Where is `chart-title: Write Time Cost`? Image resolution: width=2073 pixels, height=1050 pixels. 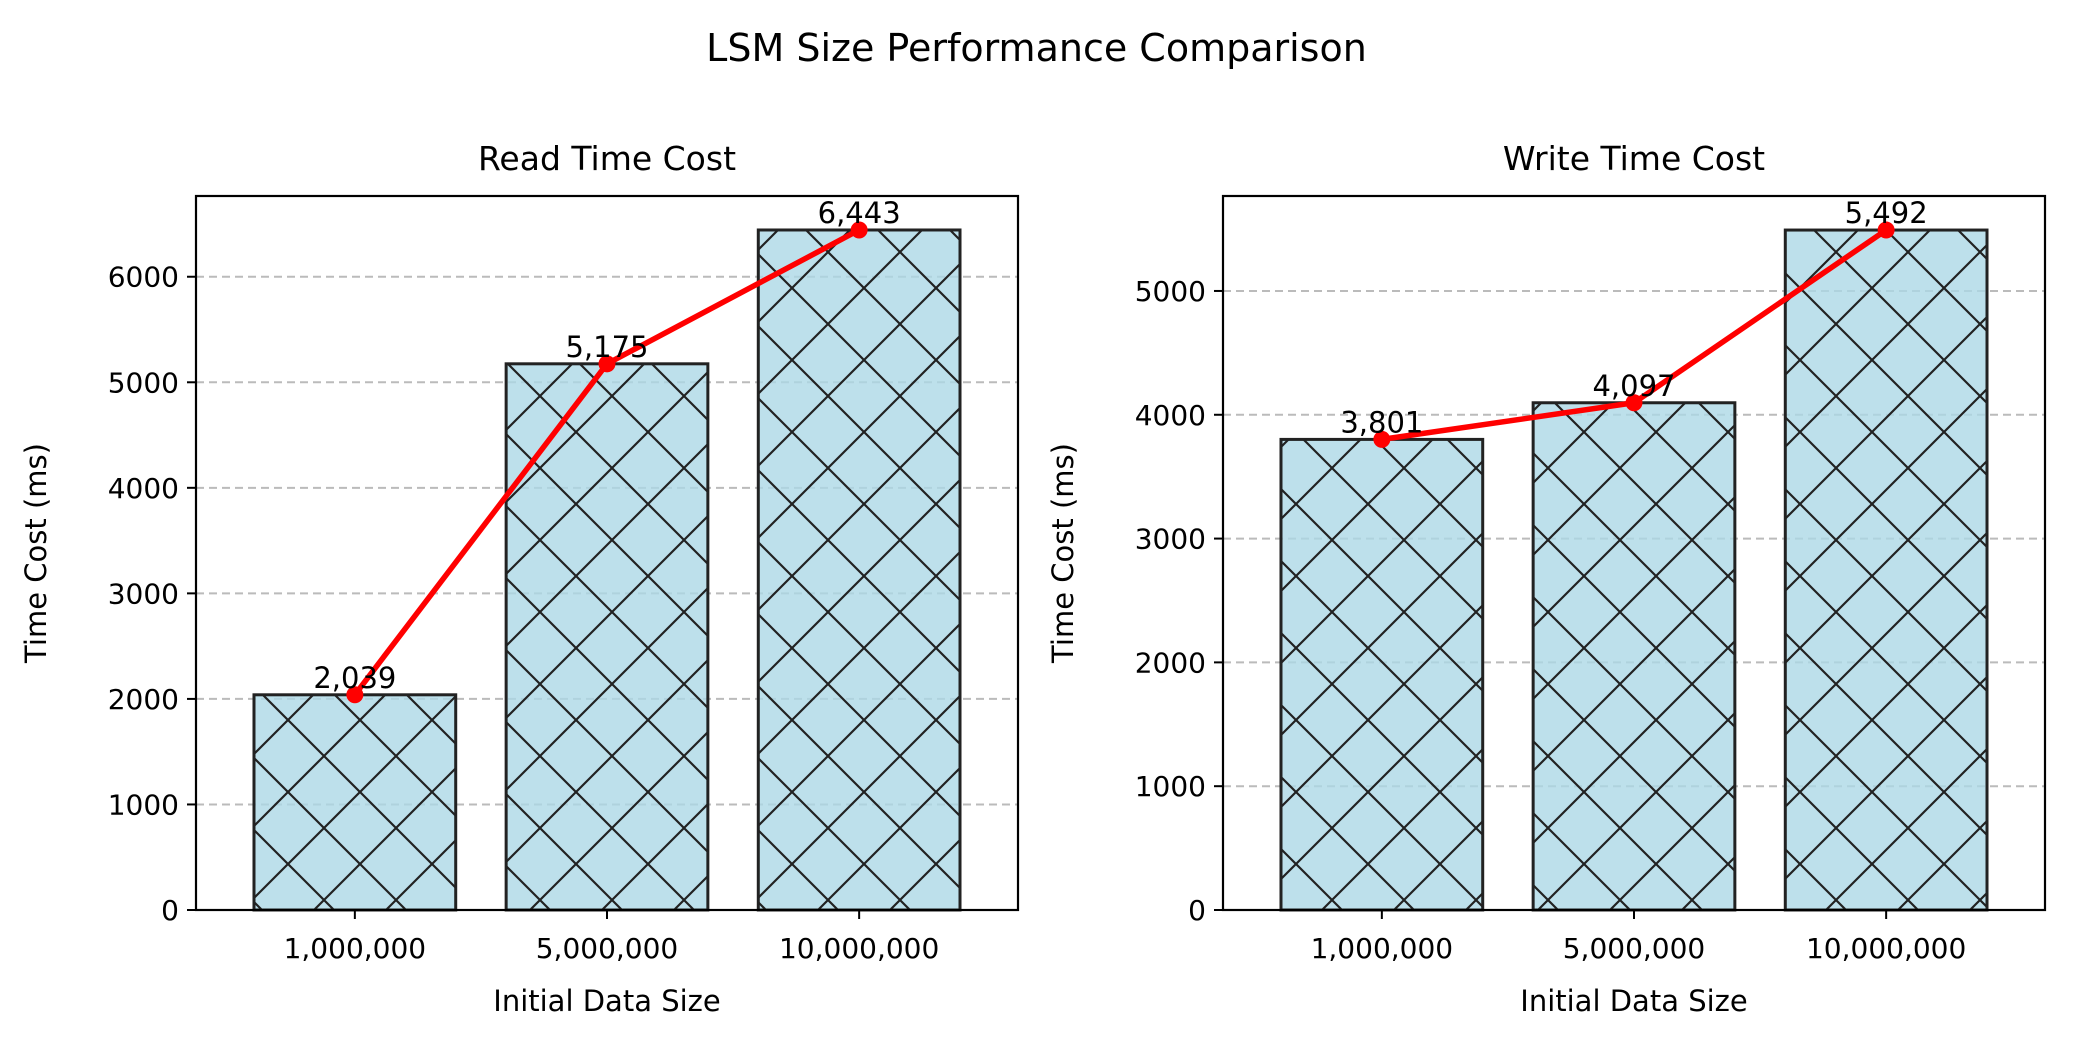
chart-title: Write Time Cost is located at coordinates (1634, 158).